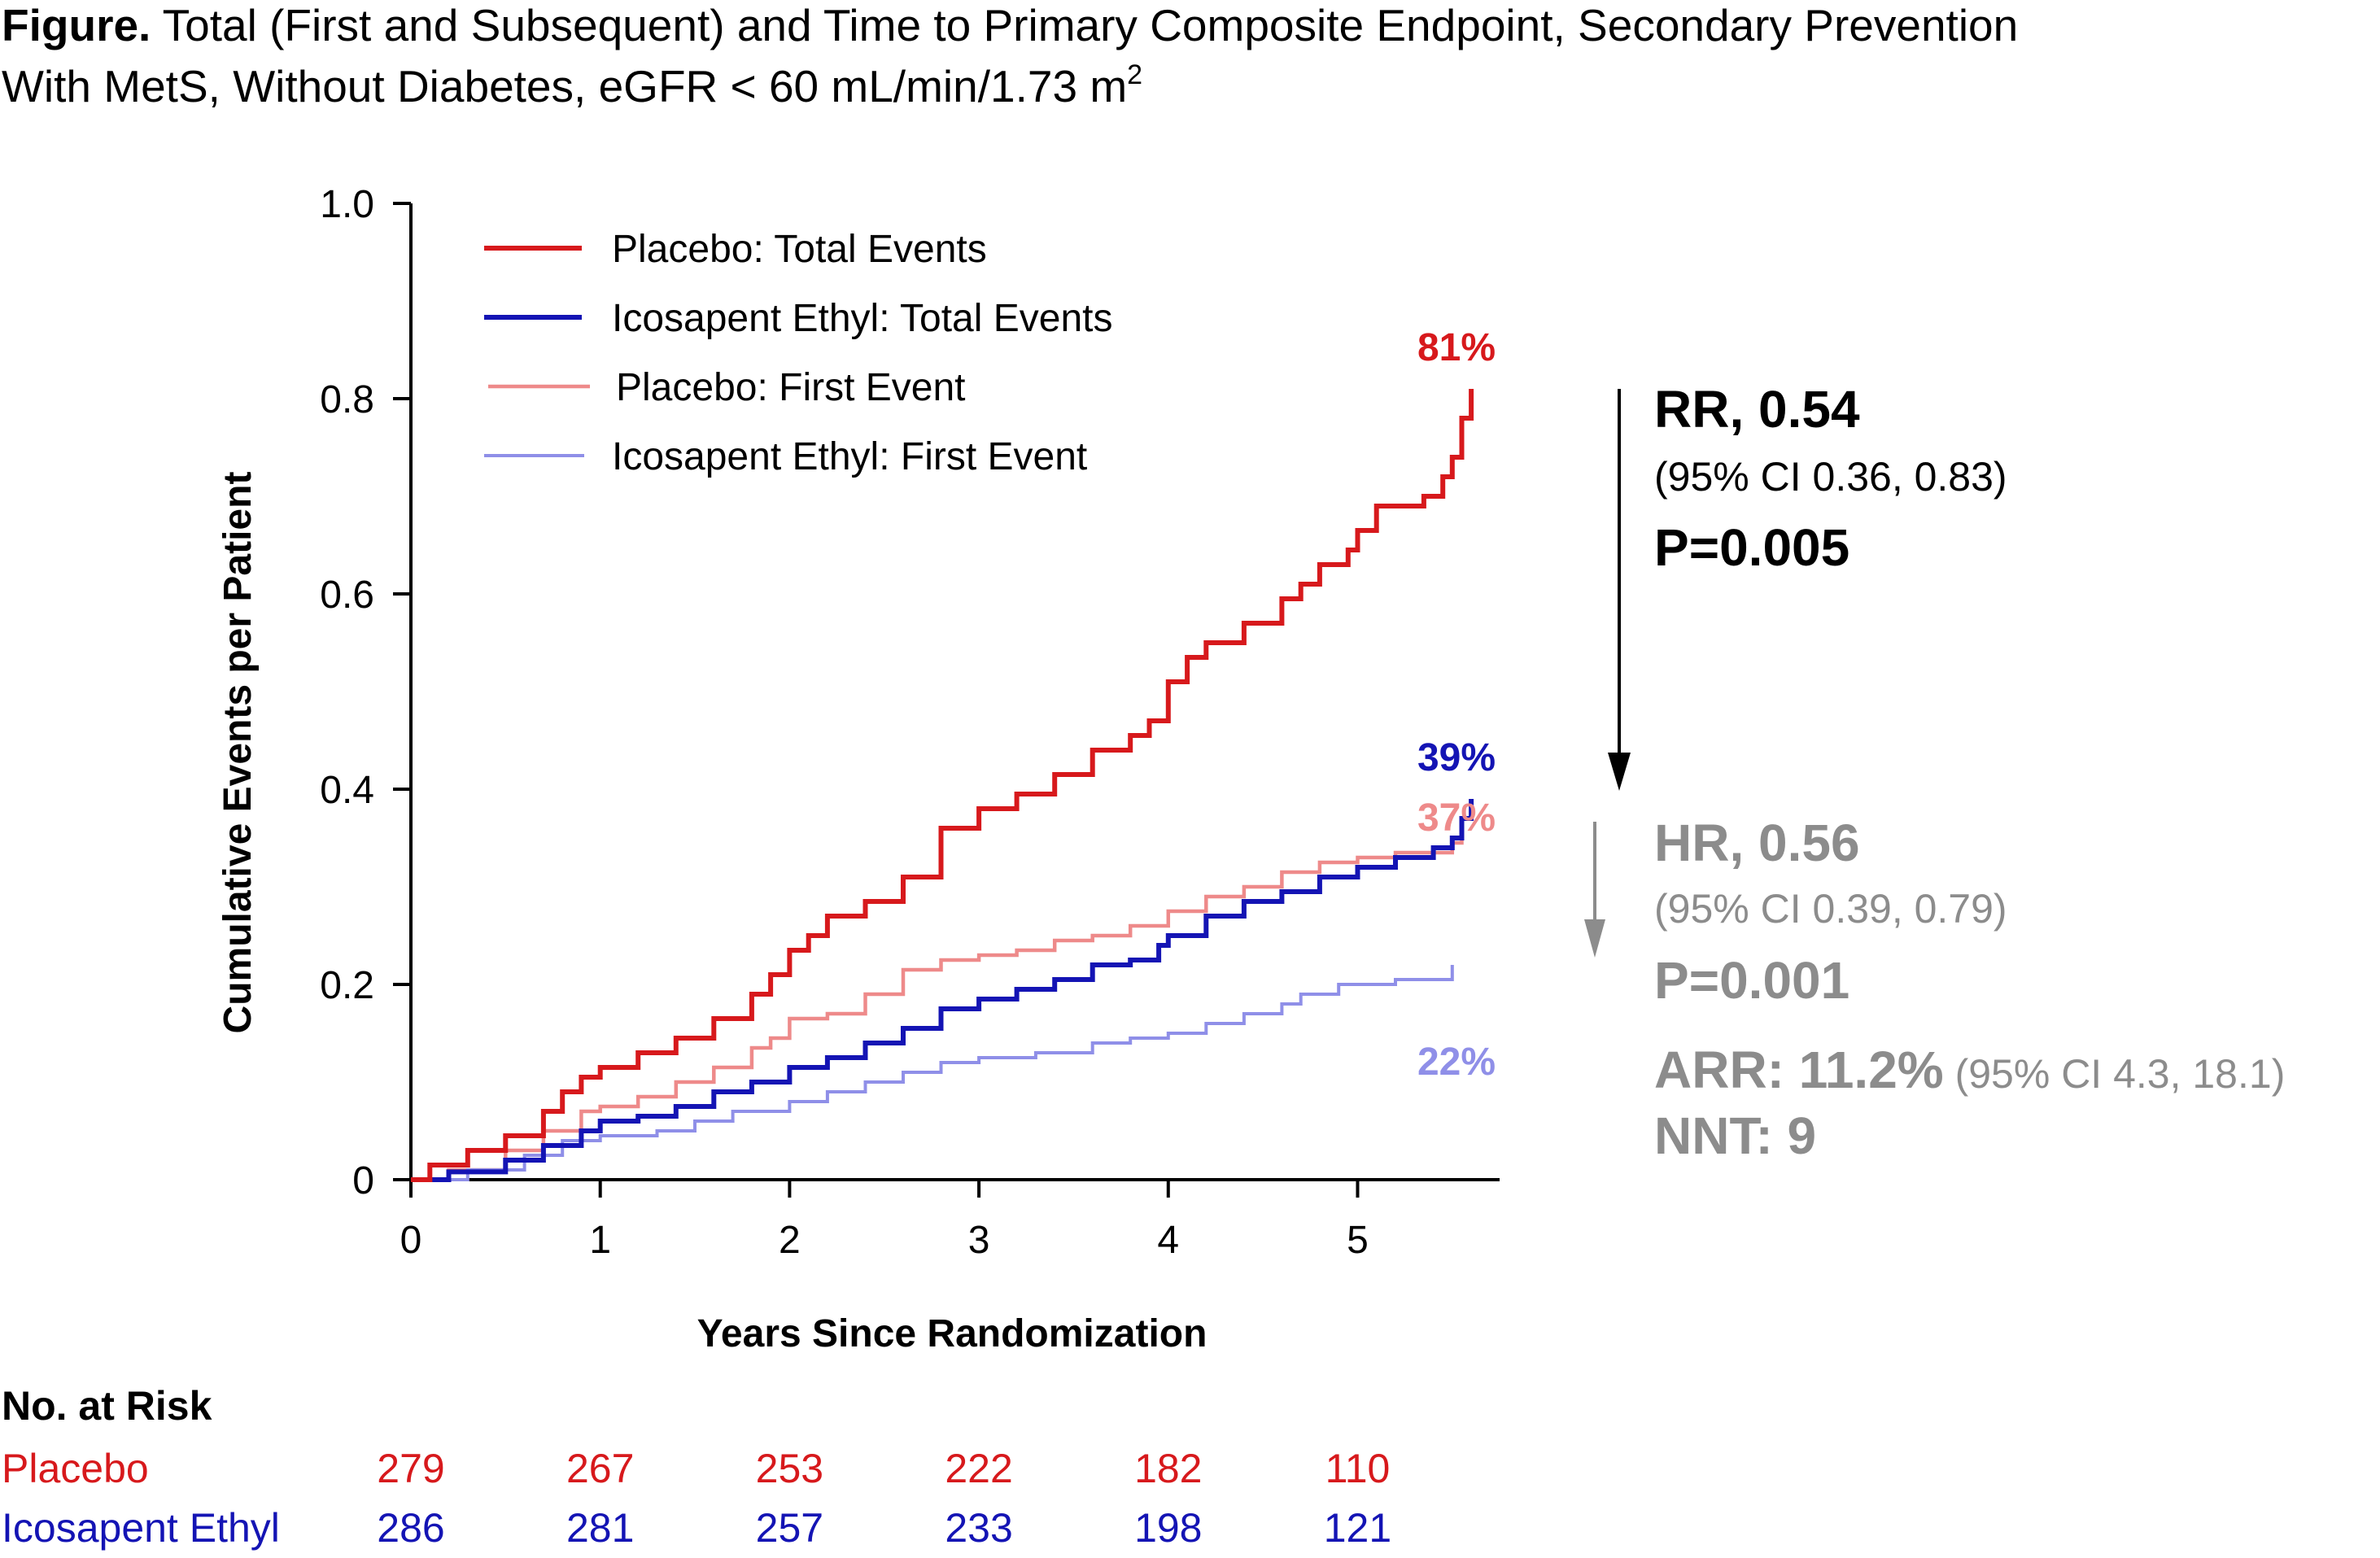 This screenshot has height=1558, width=2380. What do you see at coordinates (1757, 843) in the screenshot?
I see `hr-value: HR, 0.56` at bounding box center [1757, 843].